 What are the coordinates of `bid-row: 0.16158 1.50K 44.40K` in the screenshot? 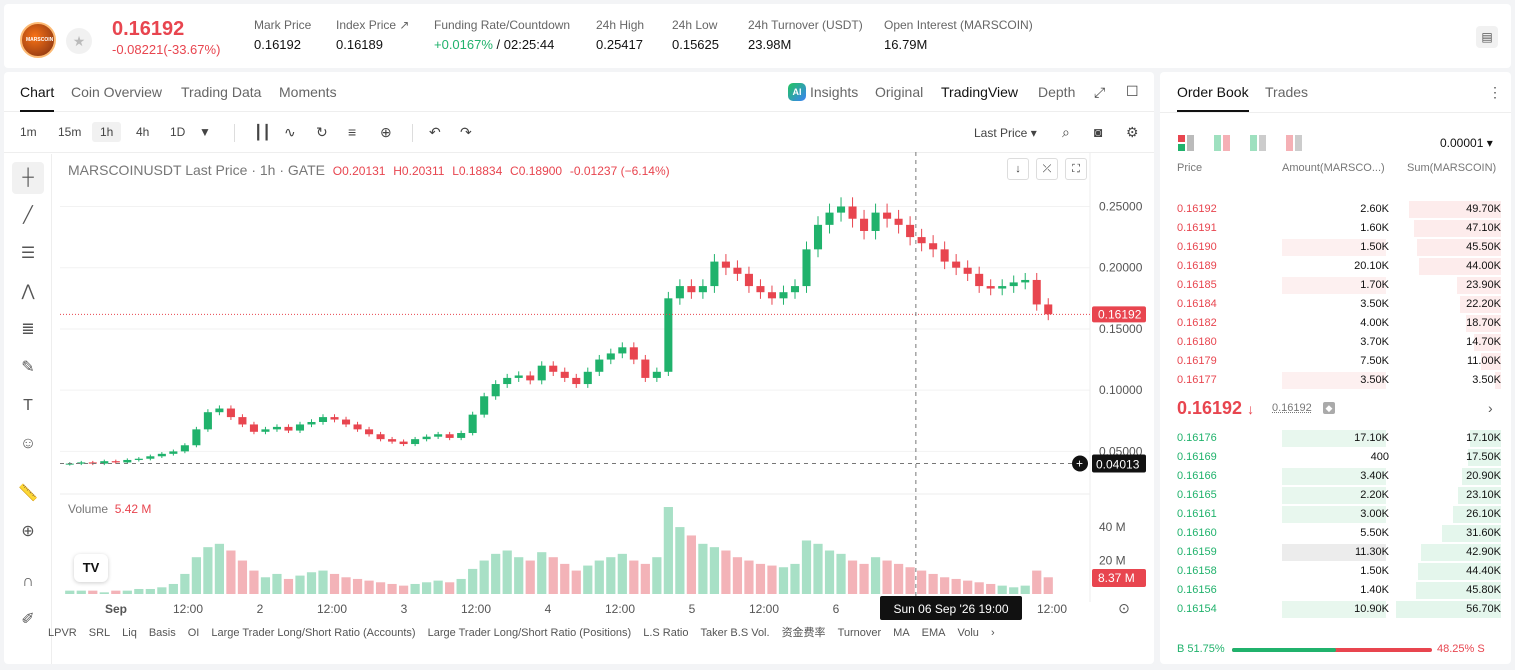 It's located at (1335, 571).